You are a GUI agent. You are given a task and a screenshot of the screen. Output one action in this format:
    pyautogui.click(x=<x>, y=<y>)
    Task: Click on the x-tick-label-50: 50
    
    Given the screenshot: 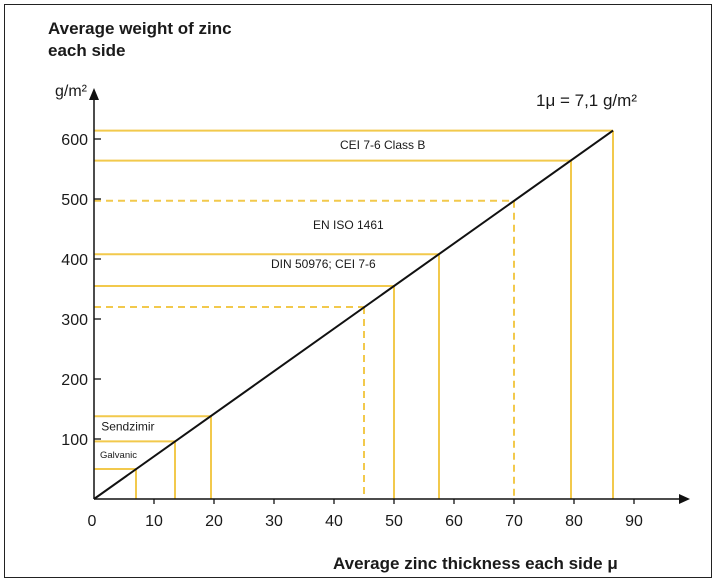 What is the action you would take?
    pyautogui.click(x=394, y=521)
    